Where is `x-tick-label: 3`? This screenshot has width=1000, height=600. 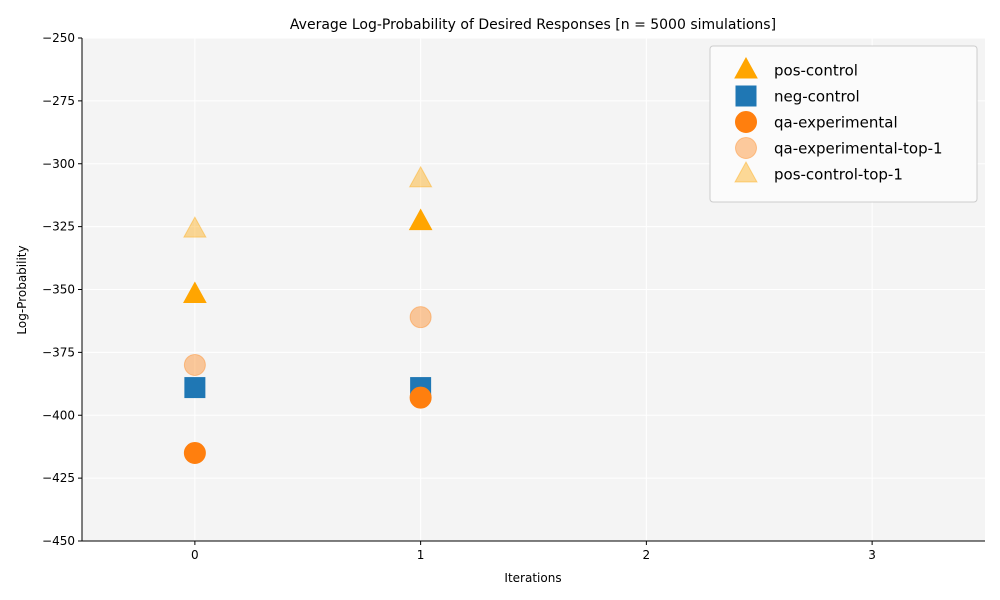
x-tick-label: 3 is located at coordinates (872, 555).